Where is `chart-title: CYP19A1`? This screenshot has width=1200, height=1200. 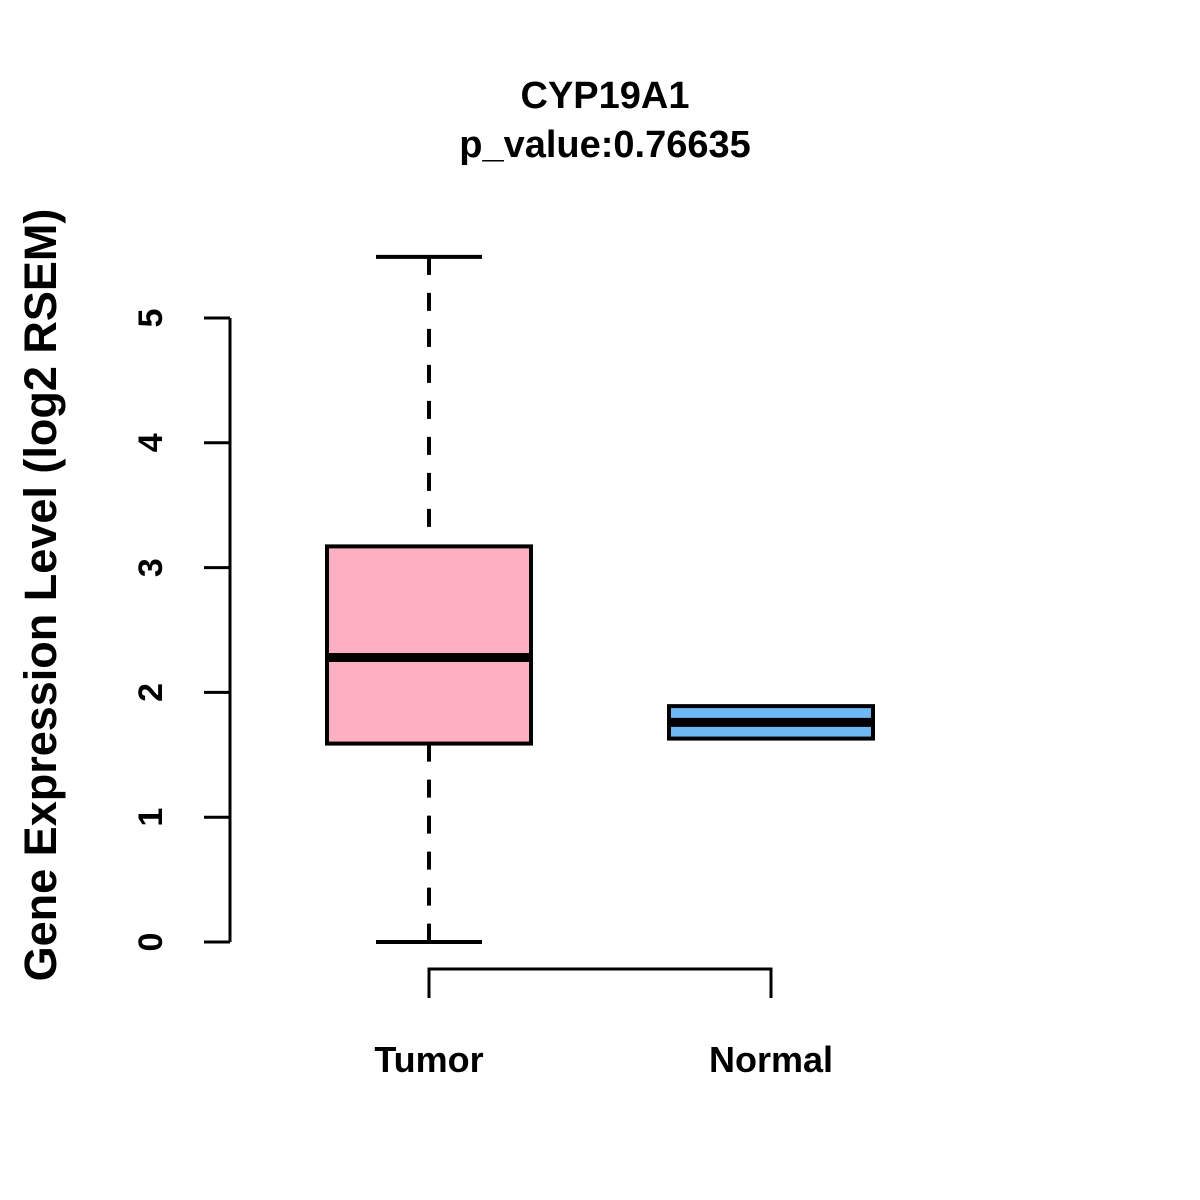
chart-title: CYP19A1 is located at coordinates (605, 96).